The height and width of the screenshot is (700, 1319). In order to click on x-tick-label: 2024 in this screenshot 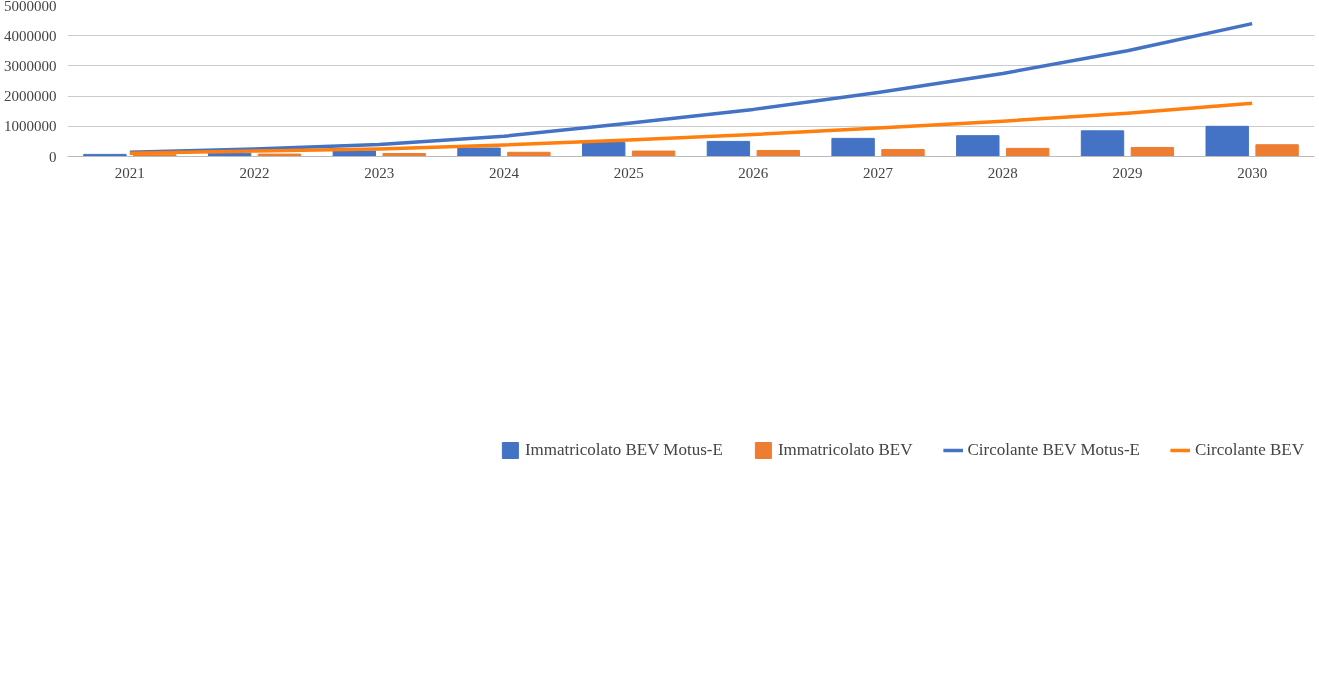, I will do `click(504, 172)`.